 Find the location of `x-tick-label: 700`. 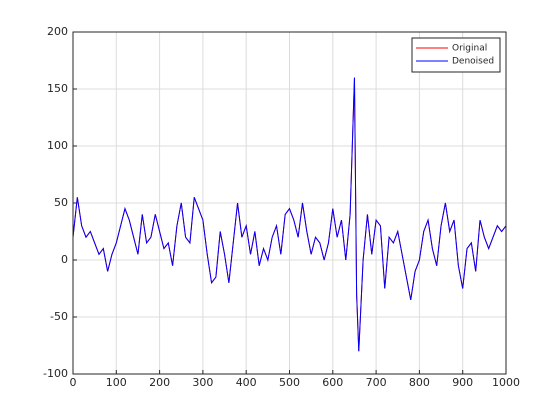

x-tick-label: 700 is located at coordinates (376, 382).